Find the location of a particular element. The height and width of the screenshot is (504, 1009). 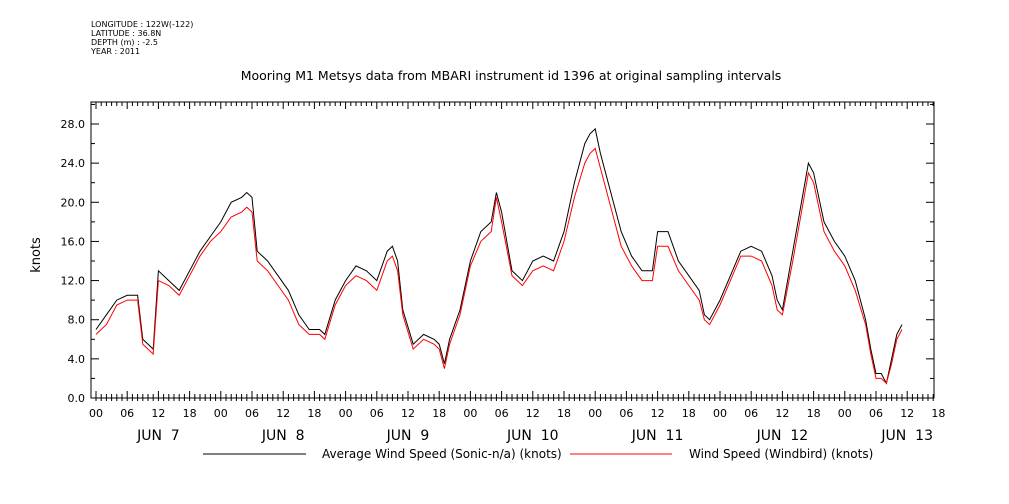

depth-text: DEPTH (m) : -2.5 is located at coordinates (124, 42).